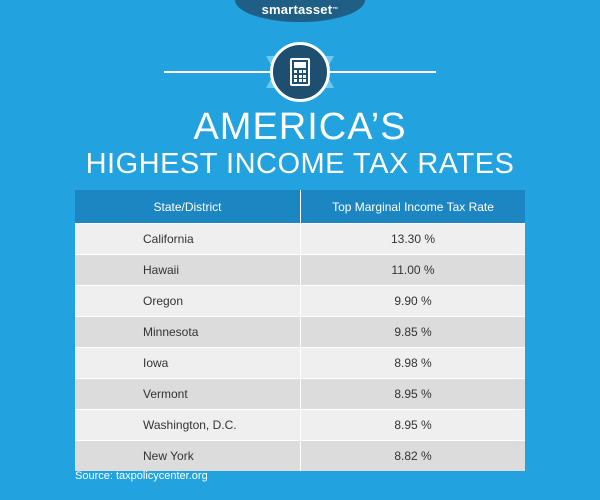  Describe the element at coordinates (300, 164) in the screenshot. I see `page-title-line-2: HIGHEST INCOME TAX RATES` at that location.